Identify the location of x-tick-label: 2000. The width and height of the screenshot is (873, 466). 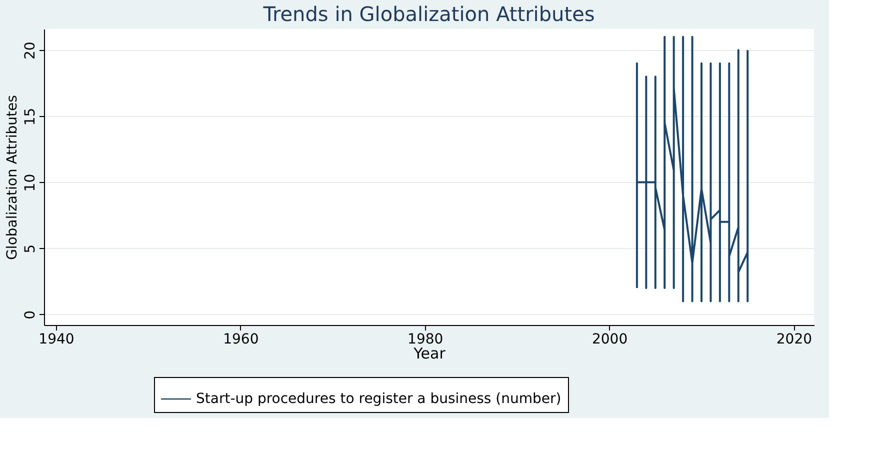
(610, 340).